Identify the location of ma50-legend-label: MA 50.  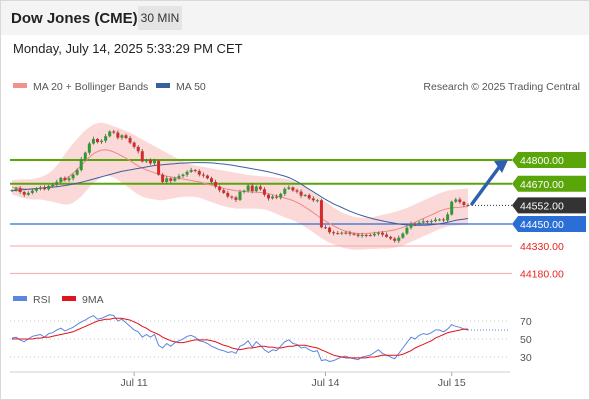
(191, 87).